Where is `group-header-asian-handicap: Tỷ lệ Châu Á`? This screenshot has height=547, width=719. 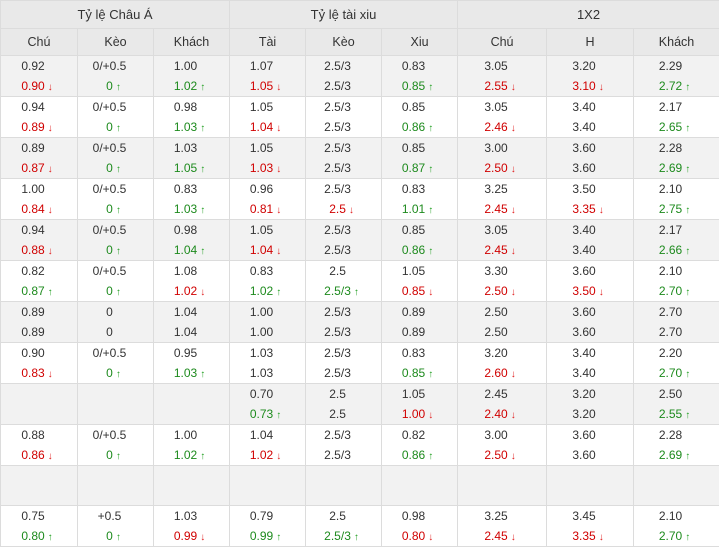 group-header-asian-handicap: Tỷ lệ Châu Á is located at coordinates (115, 15).